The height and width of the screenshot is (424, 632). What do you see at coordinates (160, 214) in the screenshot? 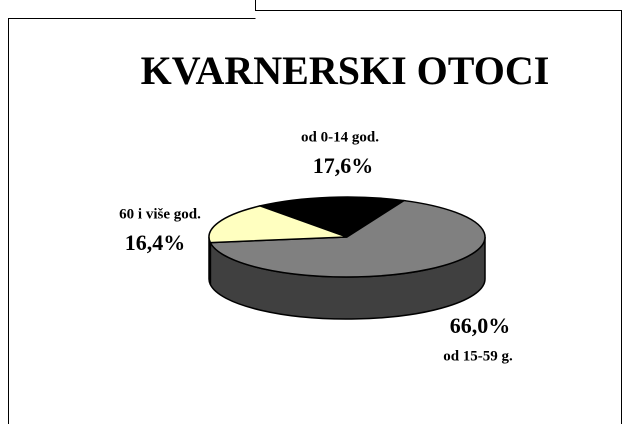
I see `slice-label: 60 i više god.` at bounding box center [160, 214].